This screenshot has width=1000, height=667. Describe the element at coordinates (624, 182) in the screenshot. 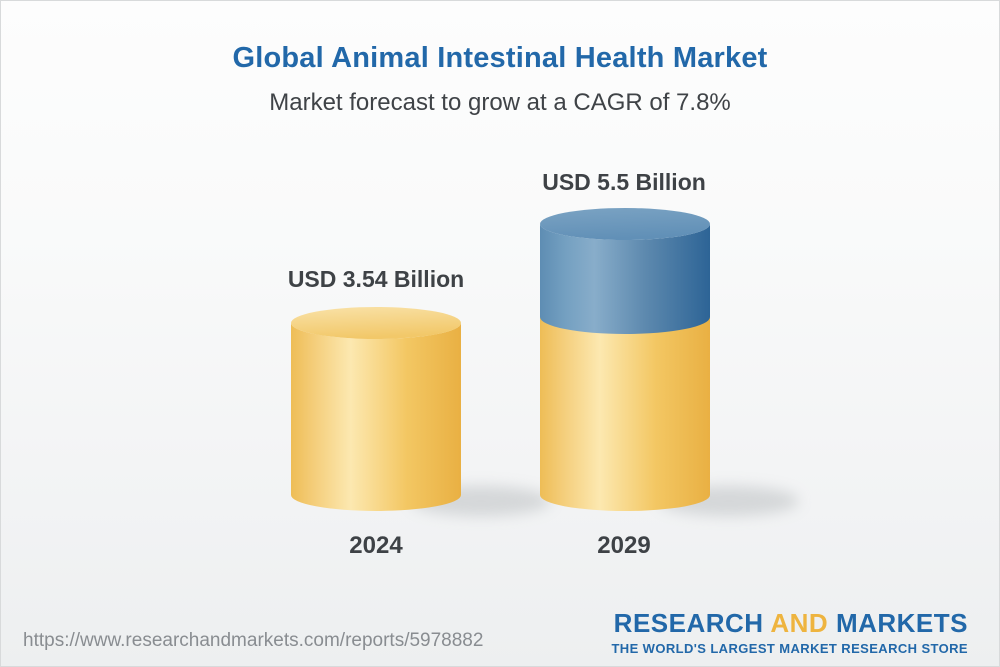

I see `value-label-2029: USD 5.5 Billion` at that location.